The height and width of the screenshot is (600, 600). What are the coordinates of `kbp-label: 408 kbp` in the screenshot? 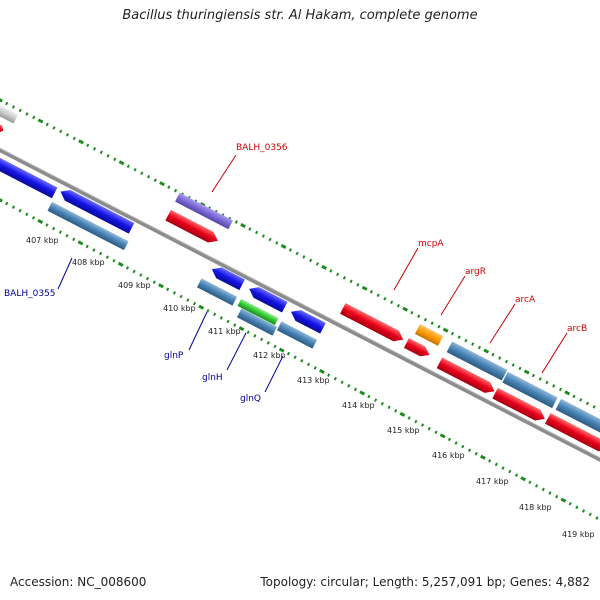 It's located at (88, 262).